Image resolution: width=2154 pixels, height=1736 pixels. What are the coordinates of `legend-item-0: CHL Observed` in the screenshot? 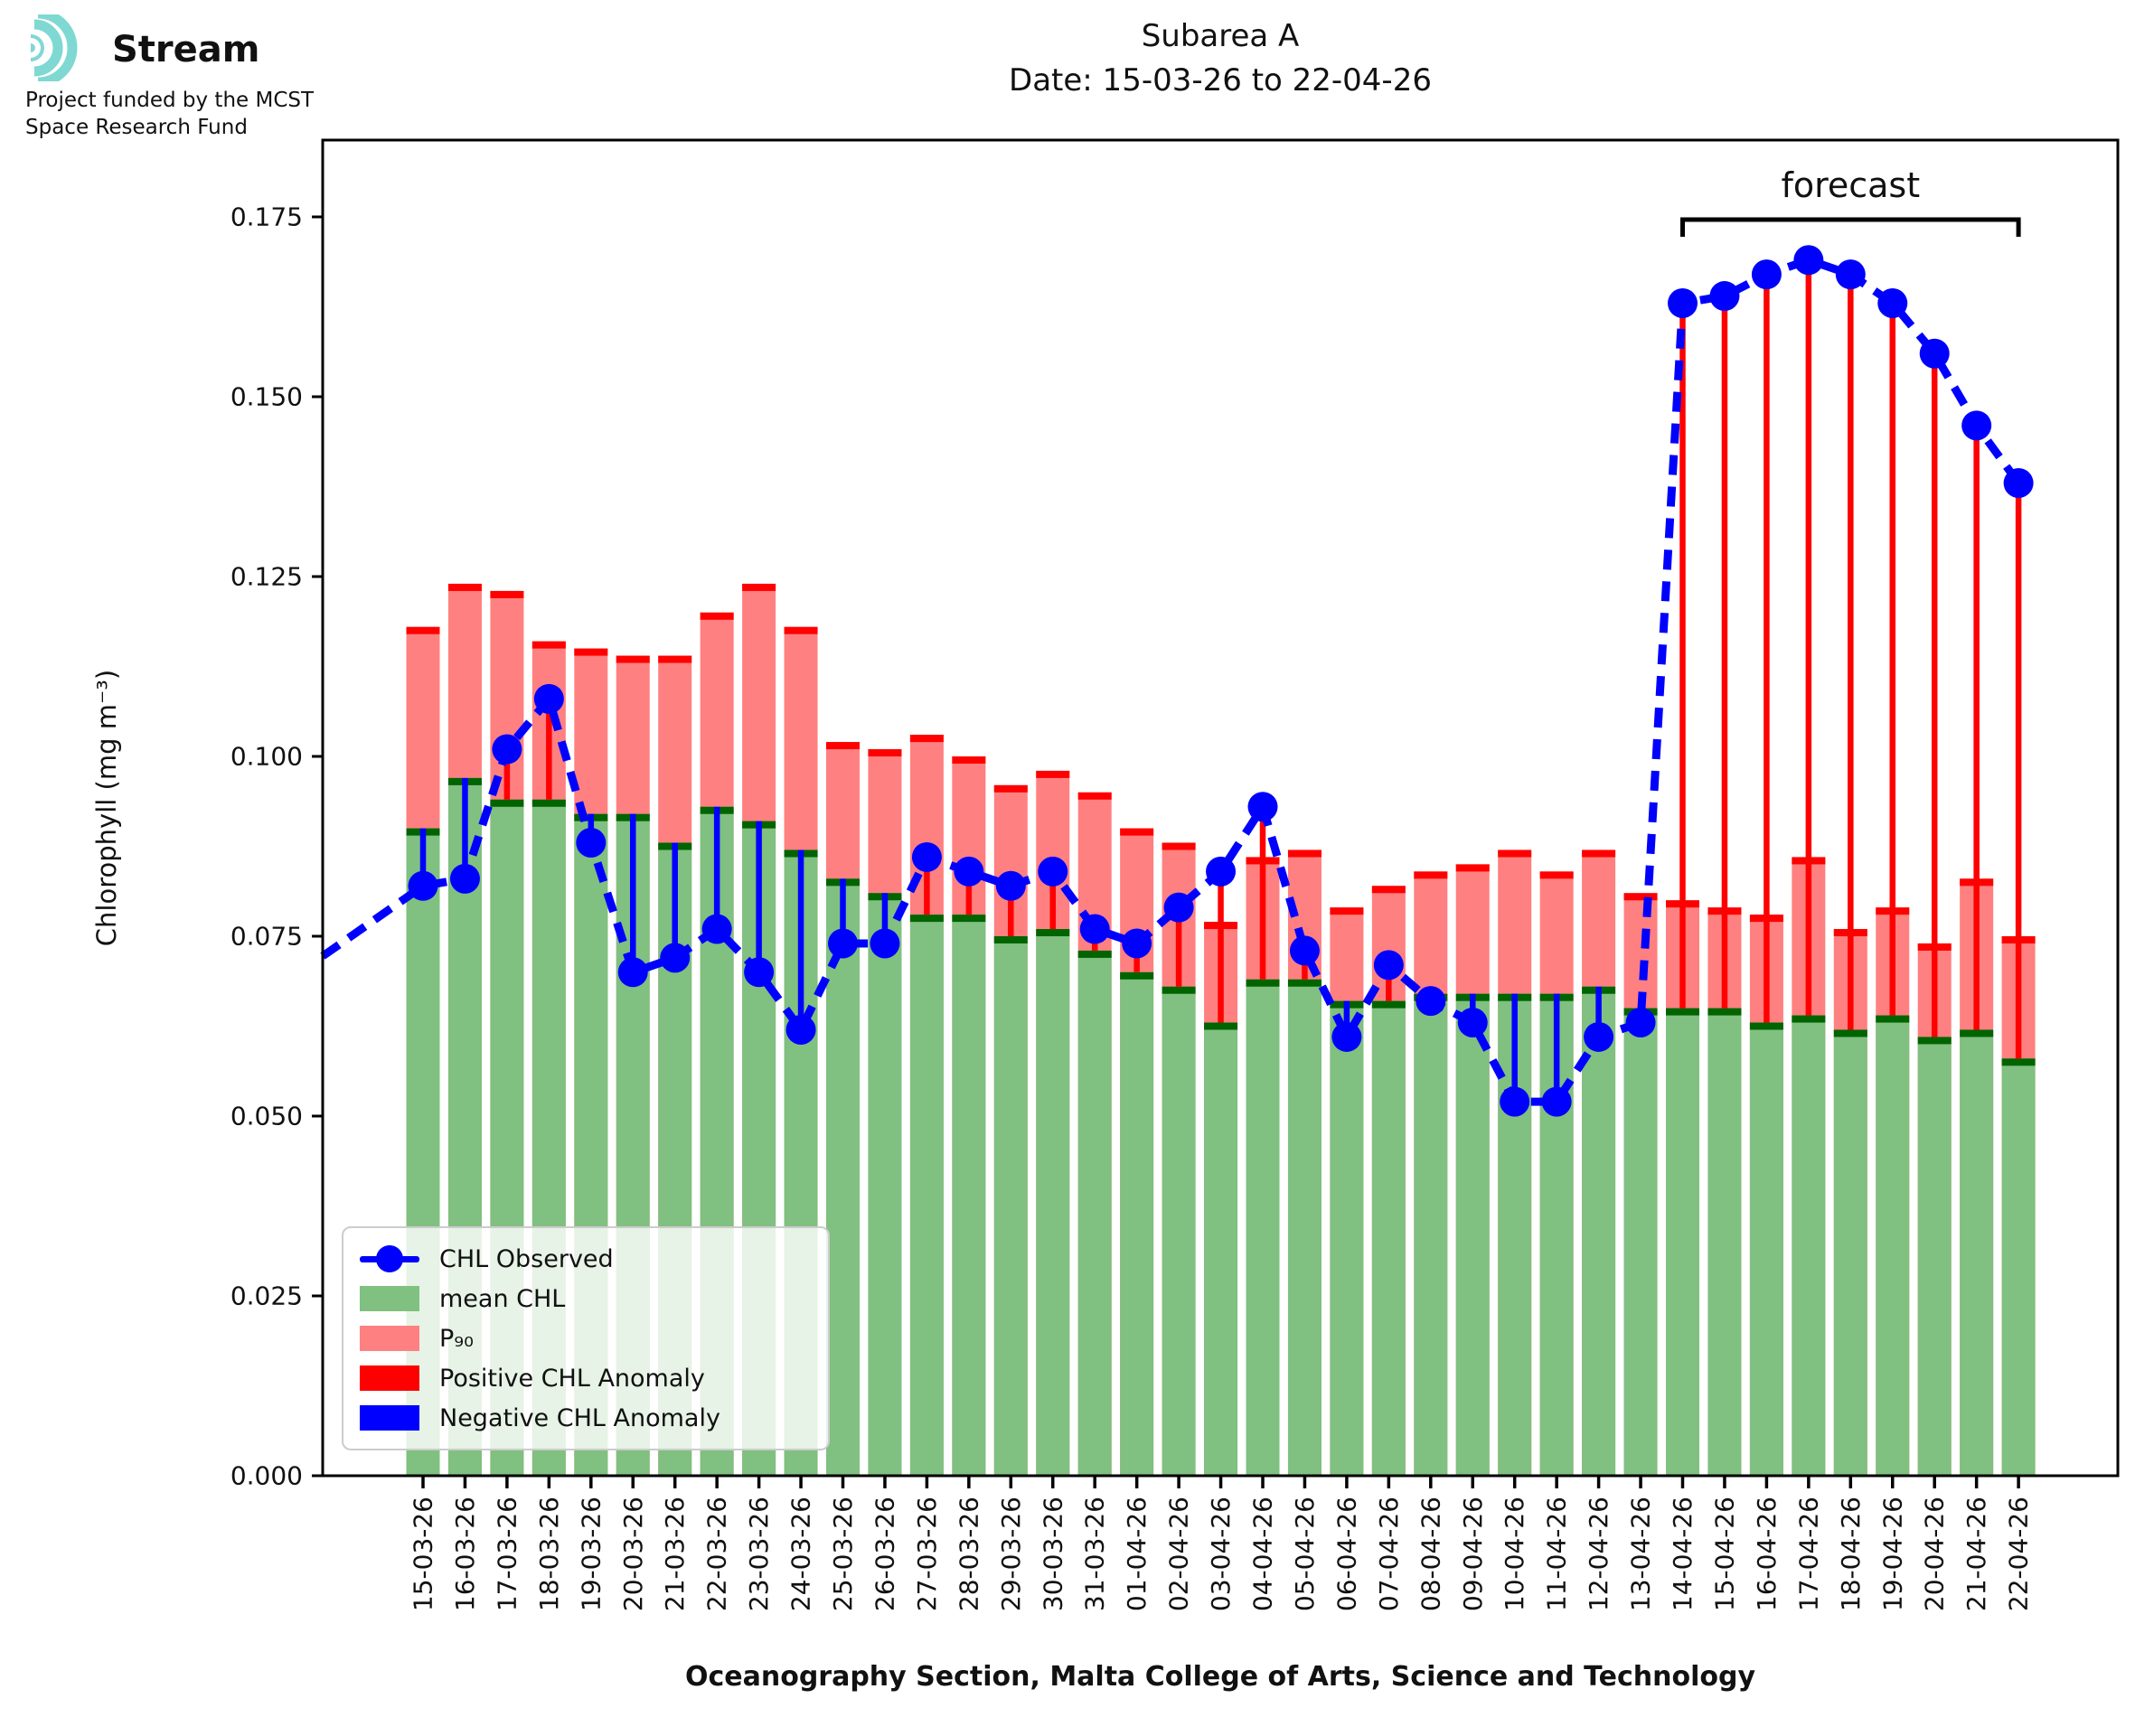 It's located at (586, 1259).